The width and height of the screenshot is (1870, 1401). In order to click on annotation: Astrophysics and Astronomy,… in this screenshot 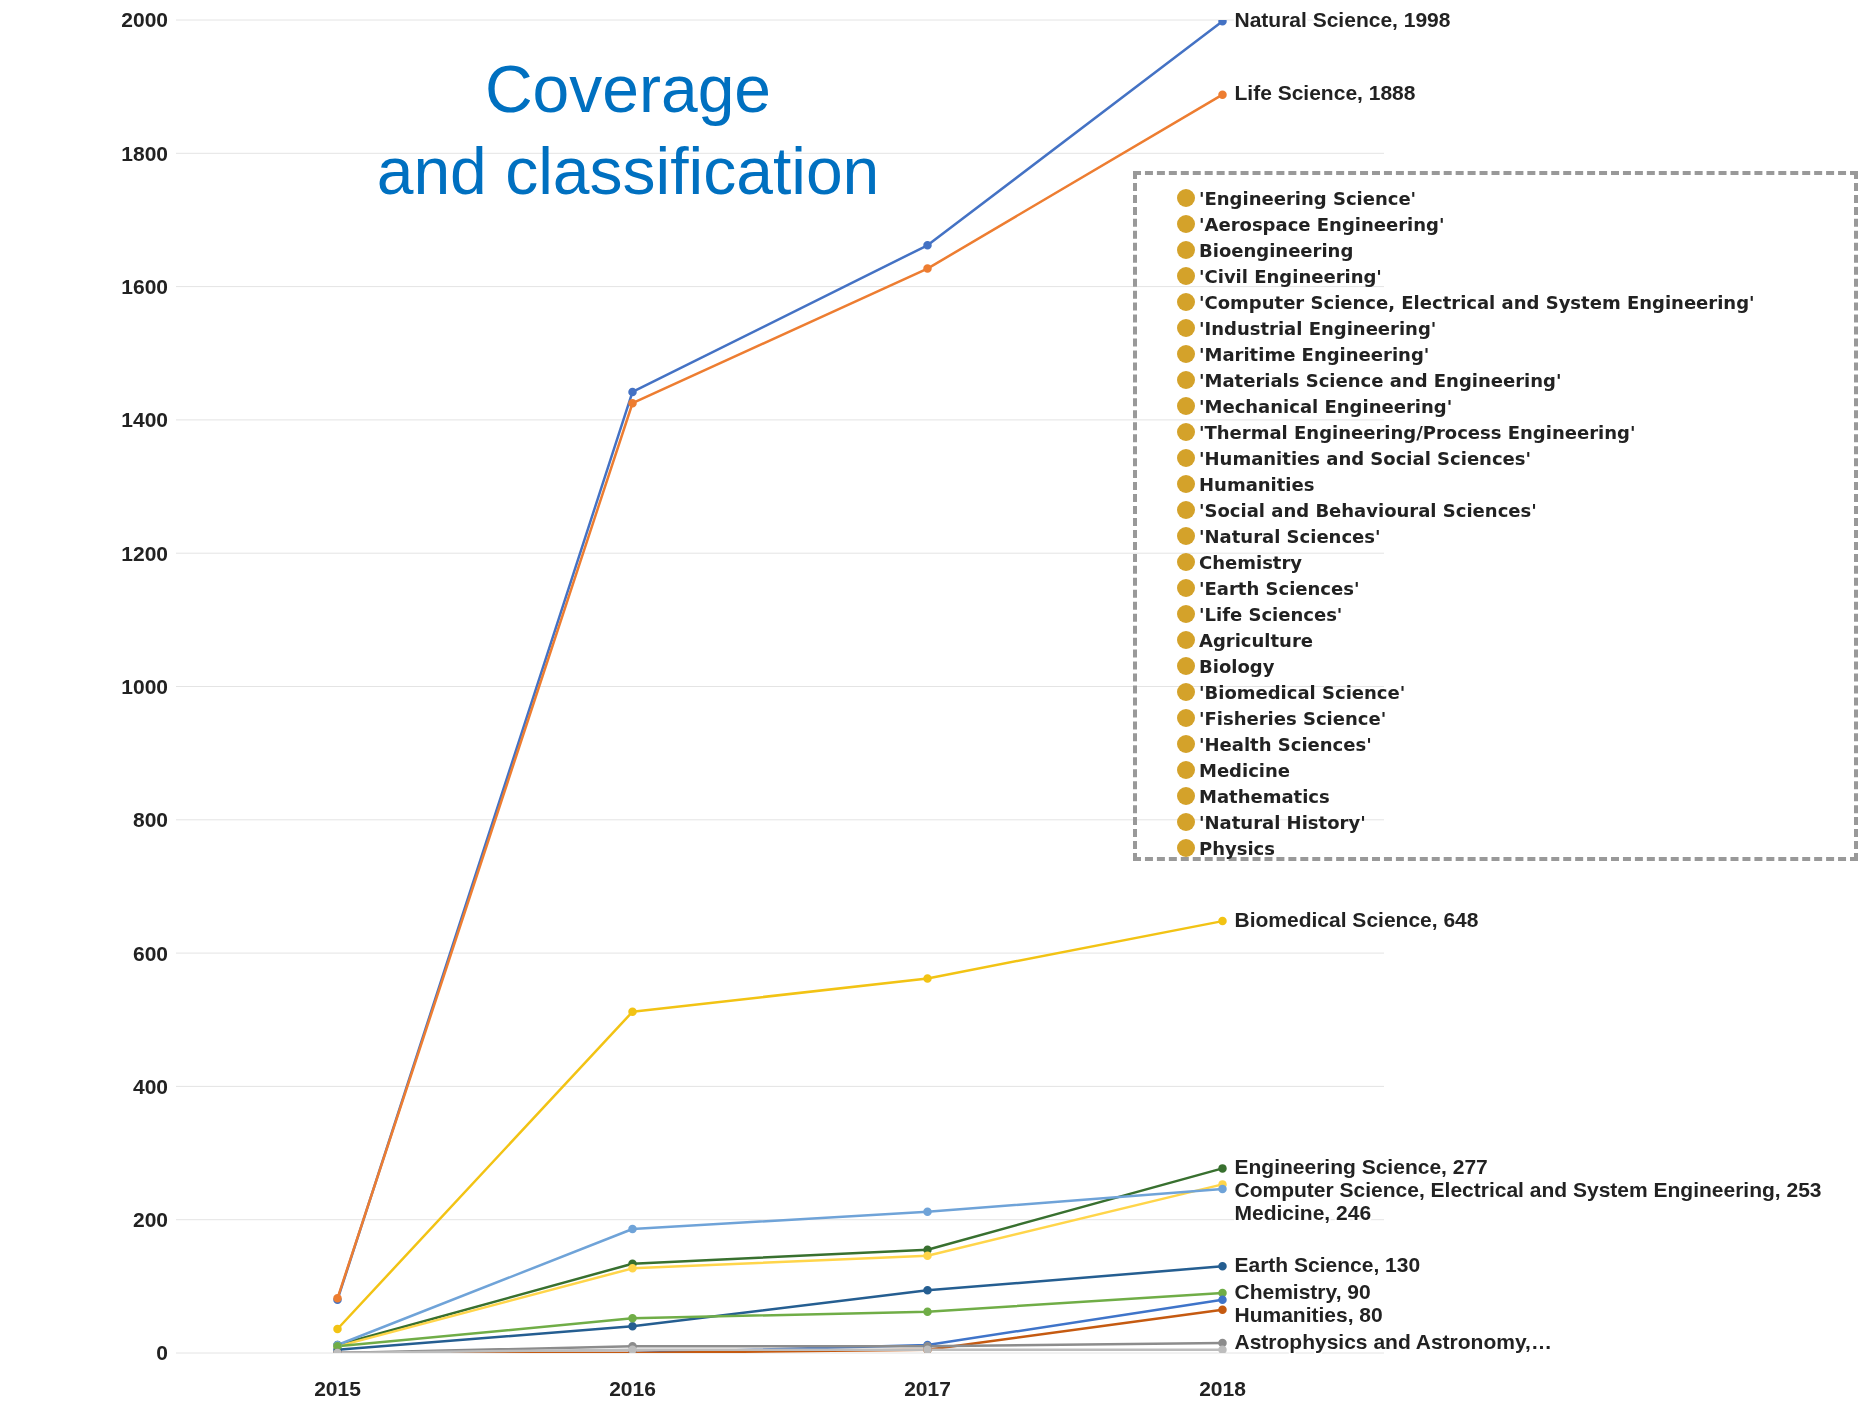, I will do `click(1393, 1341)`.